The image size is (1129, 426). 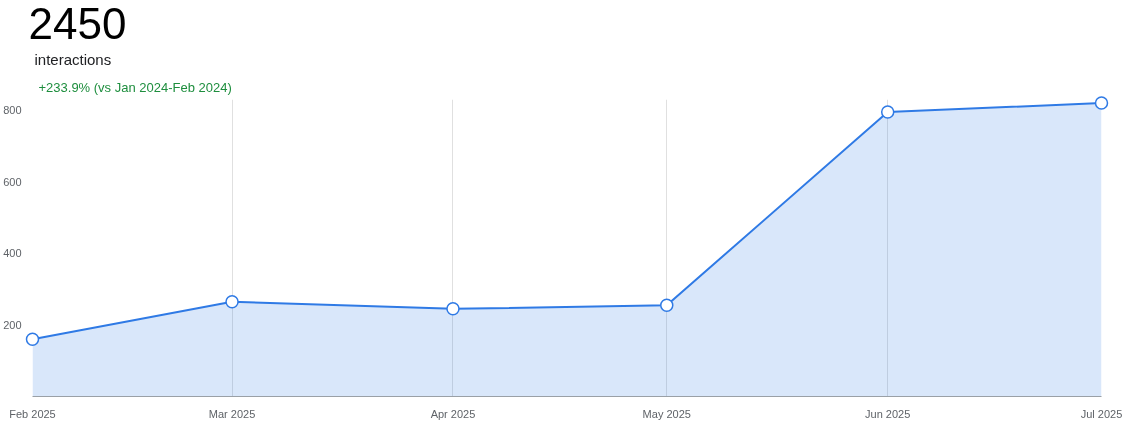 What do you see at coordinates (232, 413) in the screenshot?
I see `x-tick-label: Mar 2025` at bounding box center [232, 413].